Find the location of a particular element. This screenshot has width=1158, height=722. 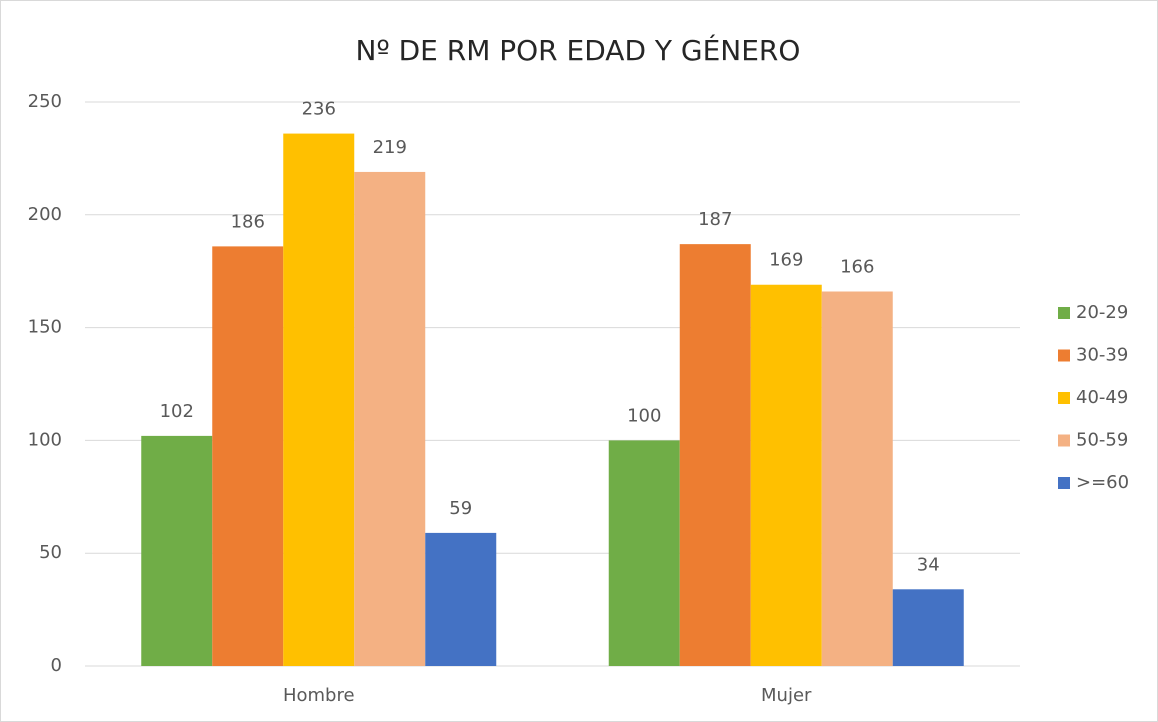

data-label: 166 is located at coordinates (857, 267).